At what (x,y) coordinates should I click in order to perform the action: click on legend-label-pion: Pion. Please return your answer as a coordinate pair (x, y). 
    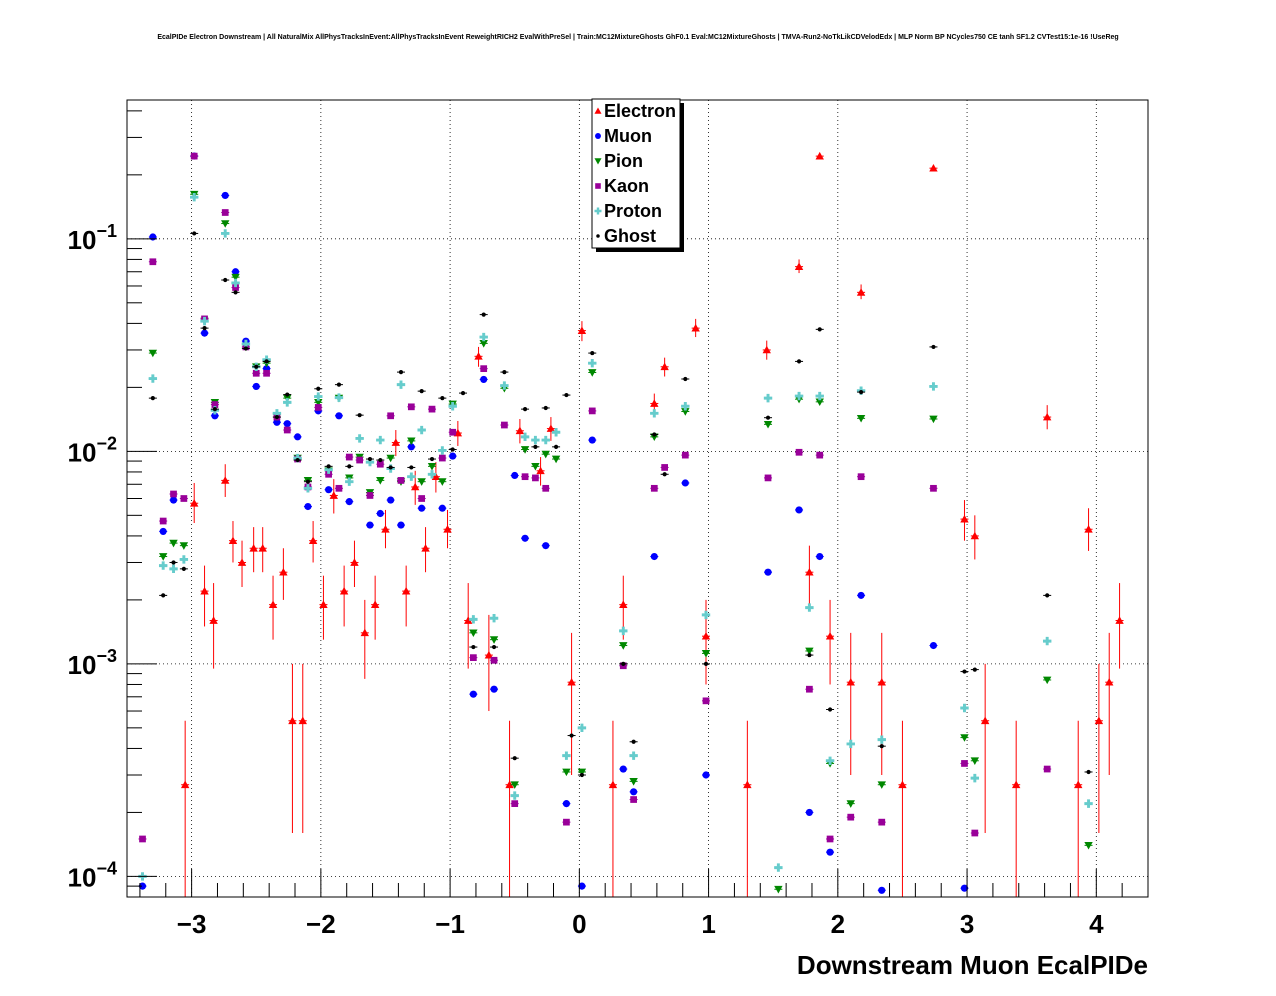
    Looking at the image, I should click on (623, 161).